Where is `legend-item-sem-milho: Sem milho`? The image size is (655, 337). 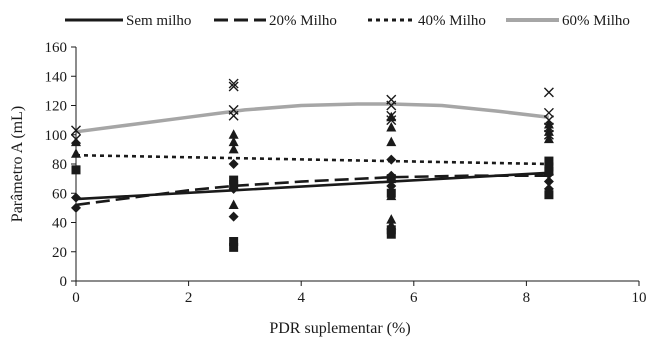 legend-item-sem-milho: Sem milho is located at coordinates (128, 21).